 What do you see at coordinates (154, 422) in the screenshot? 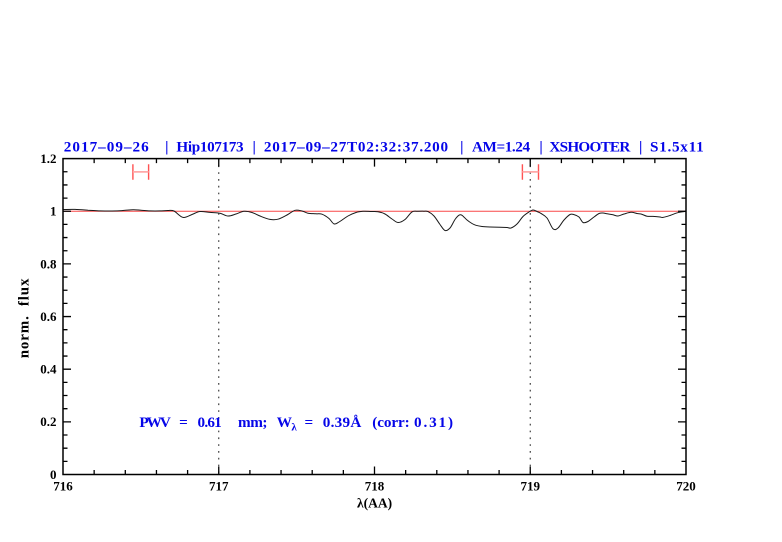
I see `svg-text: PWV` at bounding box center [154, 422].